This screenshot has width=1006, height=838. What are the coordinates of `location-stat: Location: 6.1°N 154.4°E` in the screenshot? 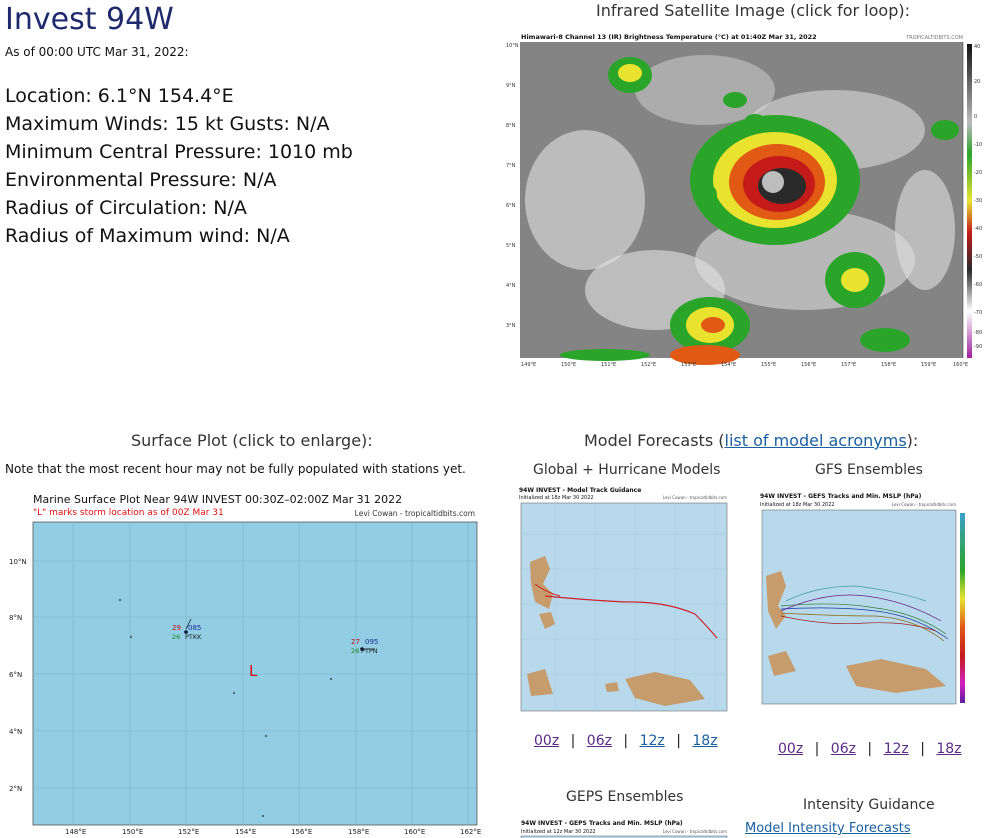 It's located at (119, 96).